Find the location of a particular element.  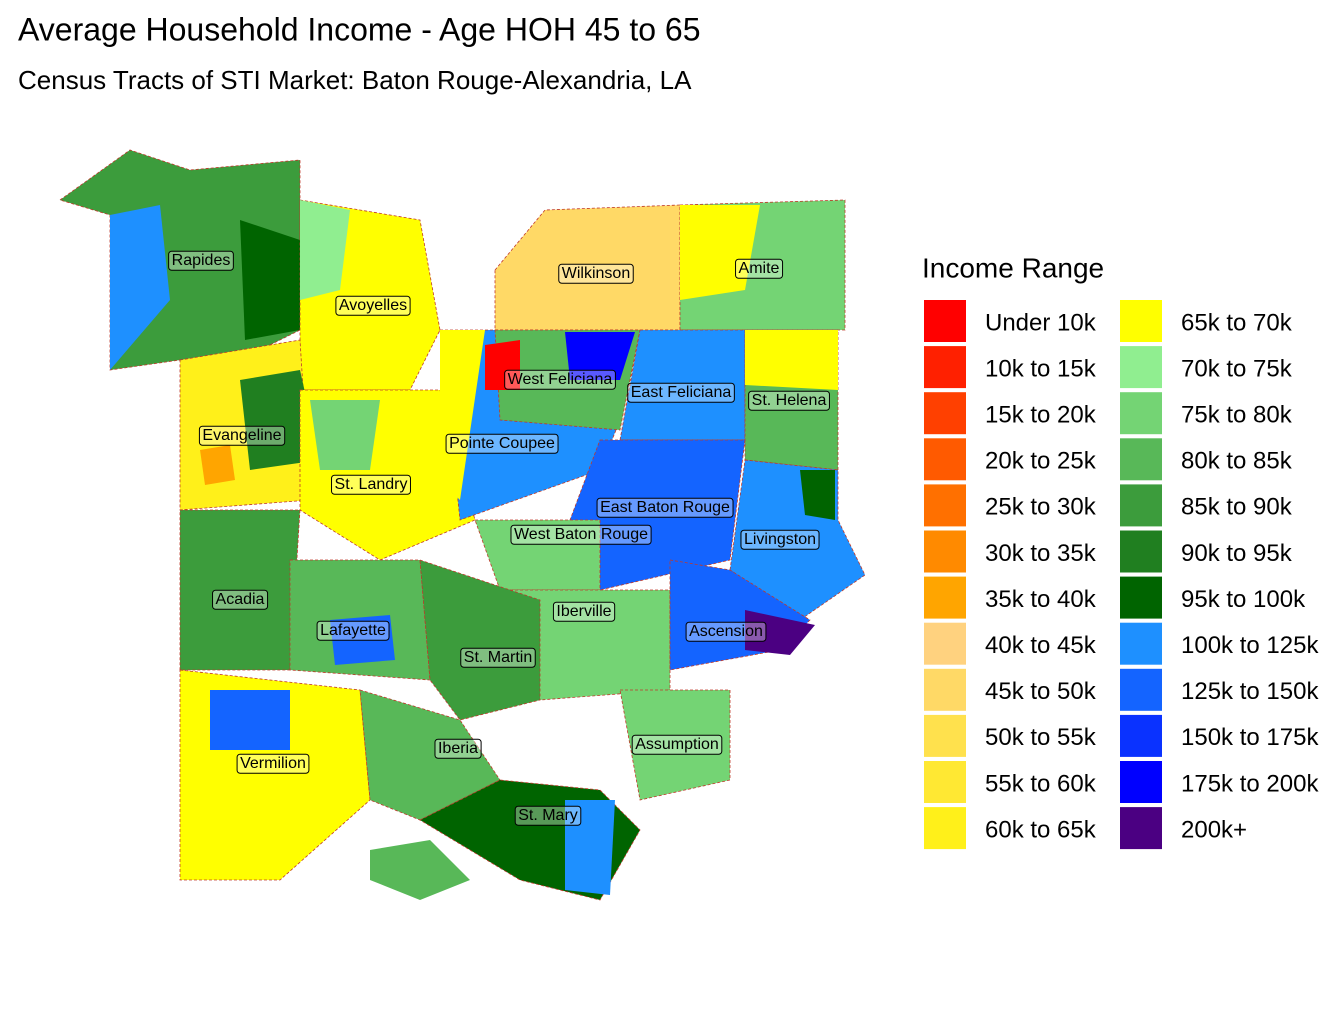

legend-label: 45k to 50k is located at coordinates (1041, 691).